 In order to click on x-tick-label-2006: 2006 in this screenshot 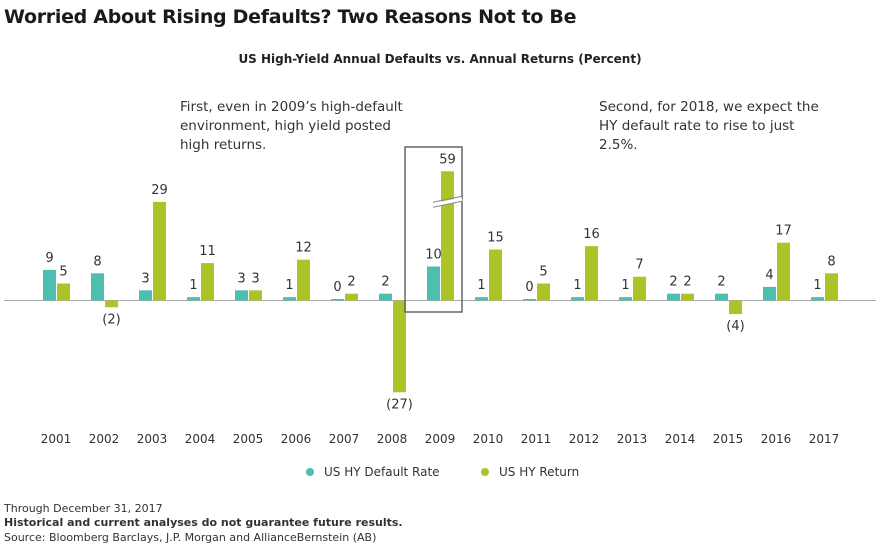, I will do `click(296, 439)`.